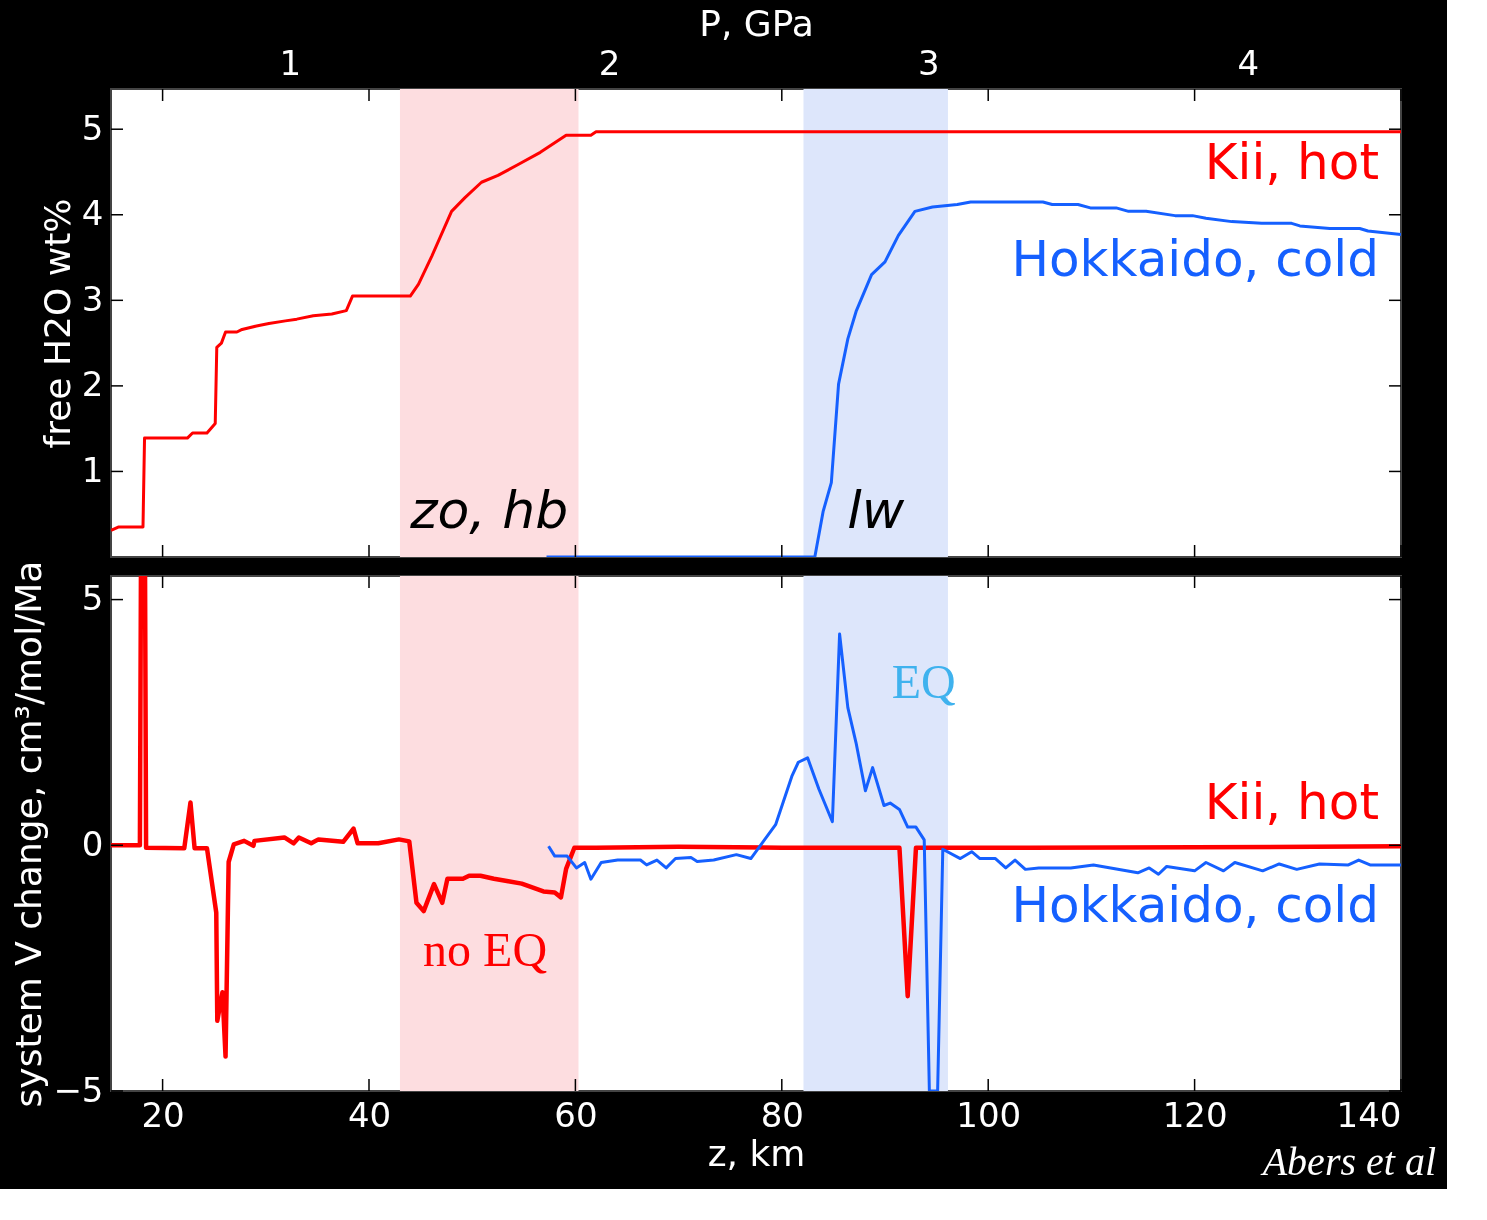 The image size is (1487, 1220). Describe the element at coordinates (489, 510) in the screenshot. I see `band-label: zo, hb` at that location.